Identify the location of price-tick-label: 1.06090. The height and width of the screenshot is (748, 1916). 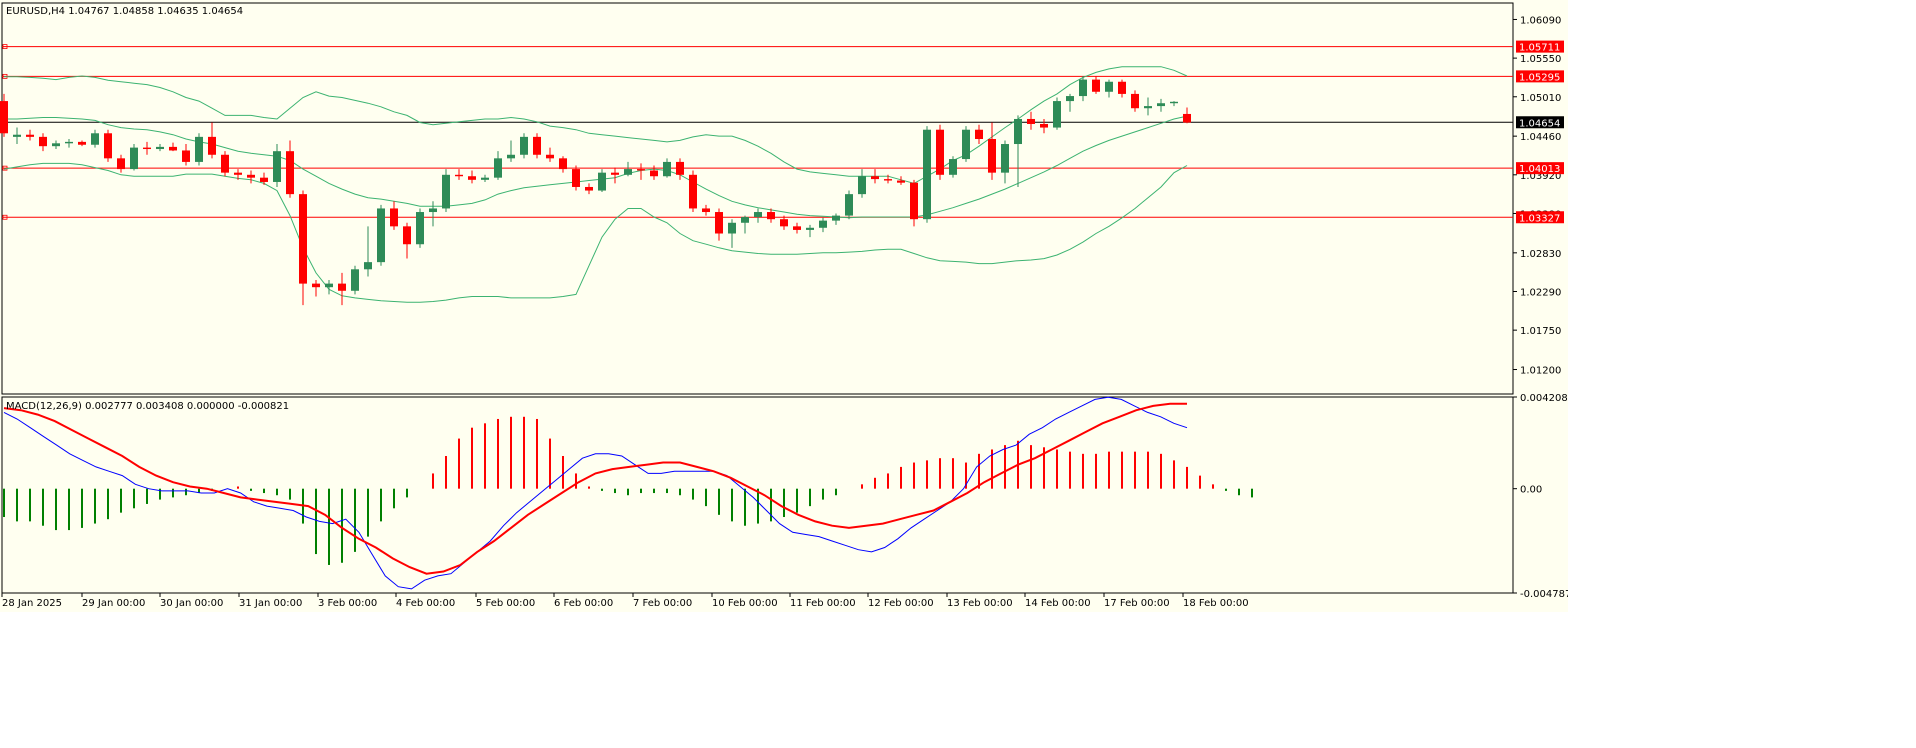
(1540, 20).